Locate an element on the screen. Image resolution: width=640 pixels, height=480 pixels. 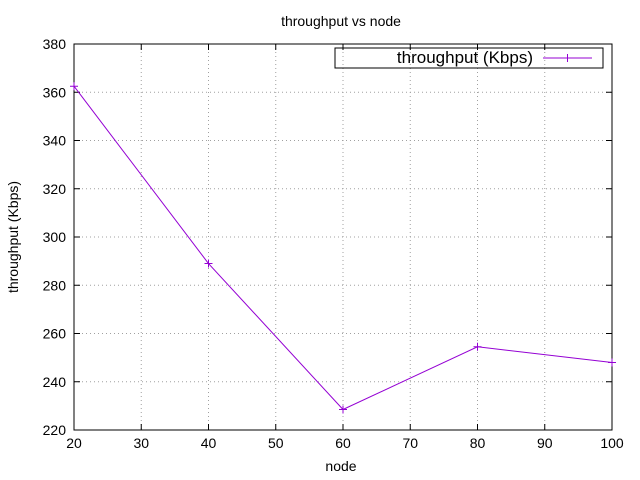
chart-title: throughput vs node is located at coordinates (341, 21).